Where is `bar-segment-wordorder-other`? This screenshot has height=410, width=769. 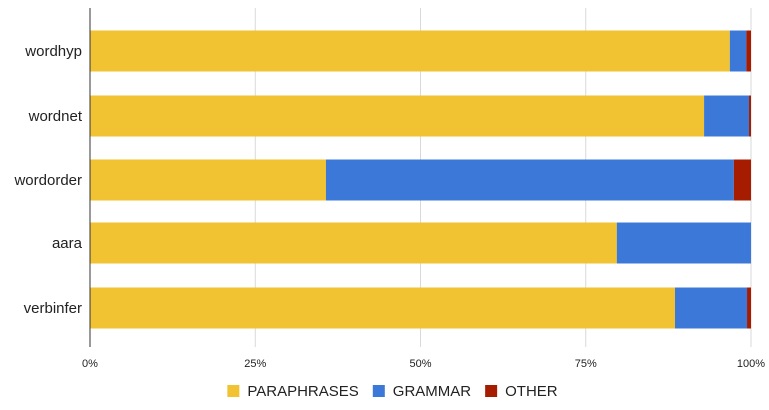
bar-segment-wordorder-other is located at coordinates (742, 180).